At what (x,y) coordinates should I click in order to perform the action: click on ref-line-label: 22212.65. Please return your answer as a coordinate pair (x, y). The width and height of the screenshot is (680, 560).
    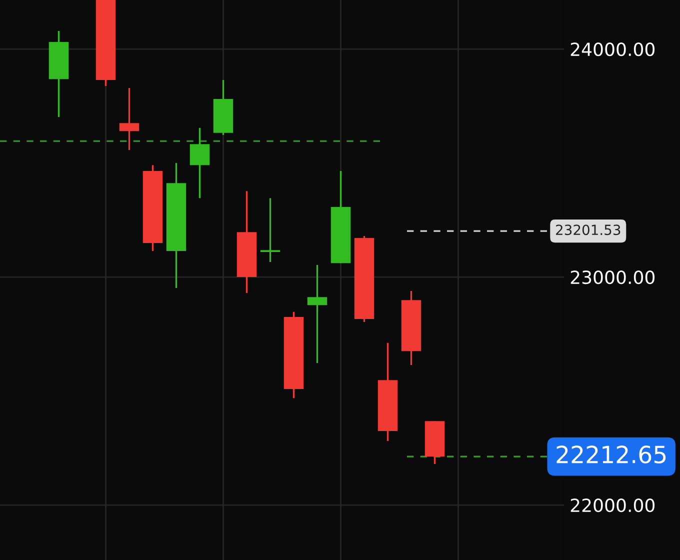
    Looking at the image, I should click on (611, 455).